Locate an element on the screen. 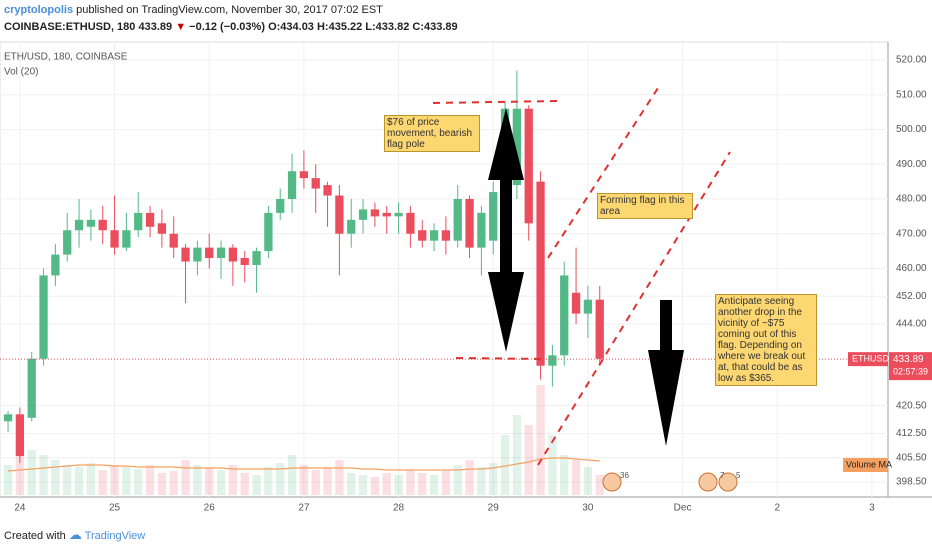 Image resolution: width=932 pixels, height=550 pixels. change: −0.12 (−0.03%) is located at coordinates (227, 27).